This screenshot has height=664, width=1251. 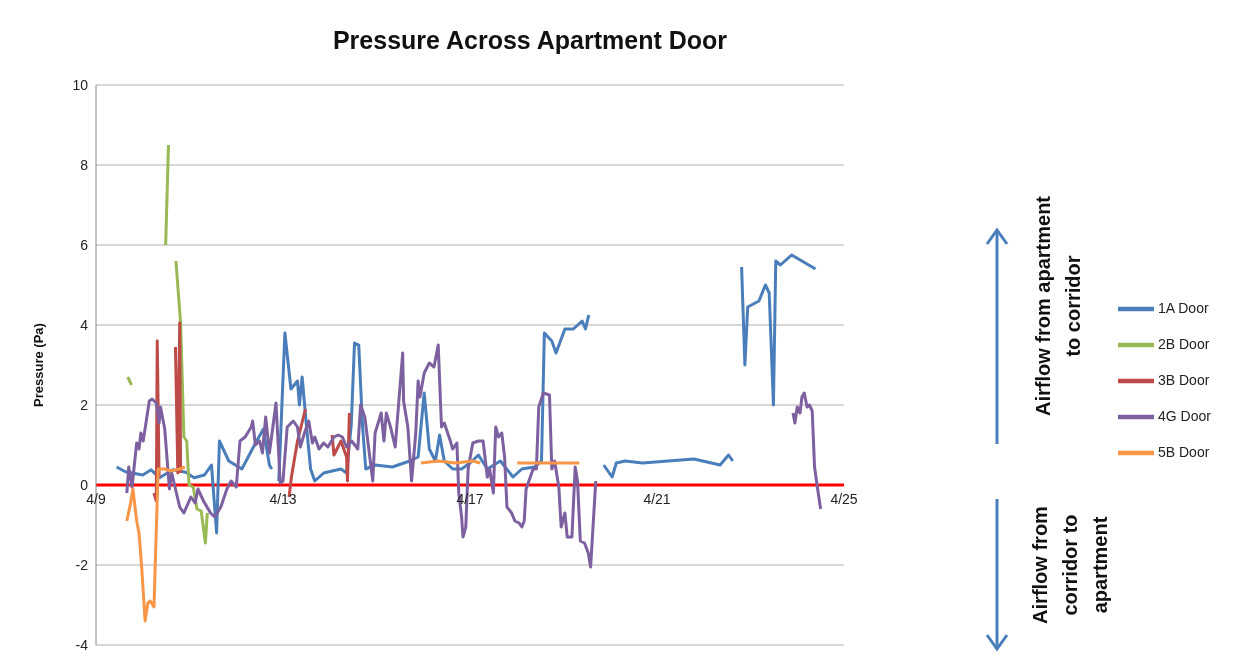 I want to click on x-tick-label: 4/13, so click(x=283, y=499).